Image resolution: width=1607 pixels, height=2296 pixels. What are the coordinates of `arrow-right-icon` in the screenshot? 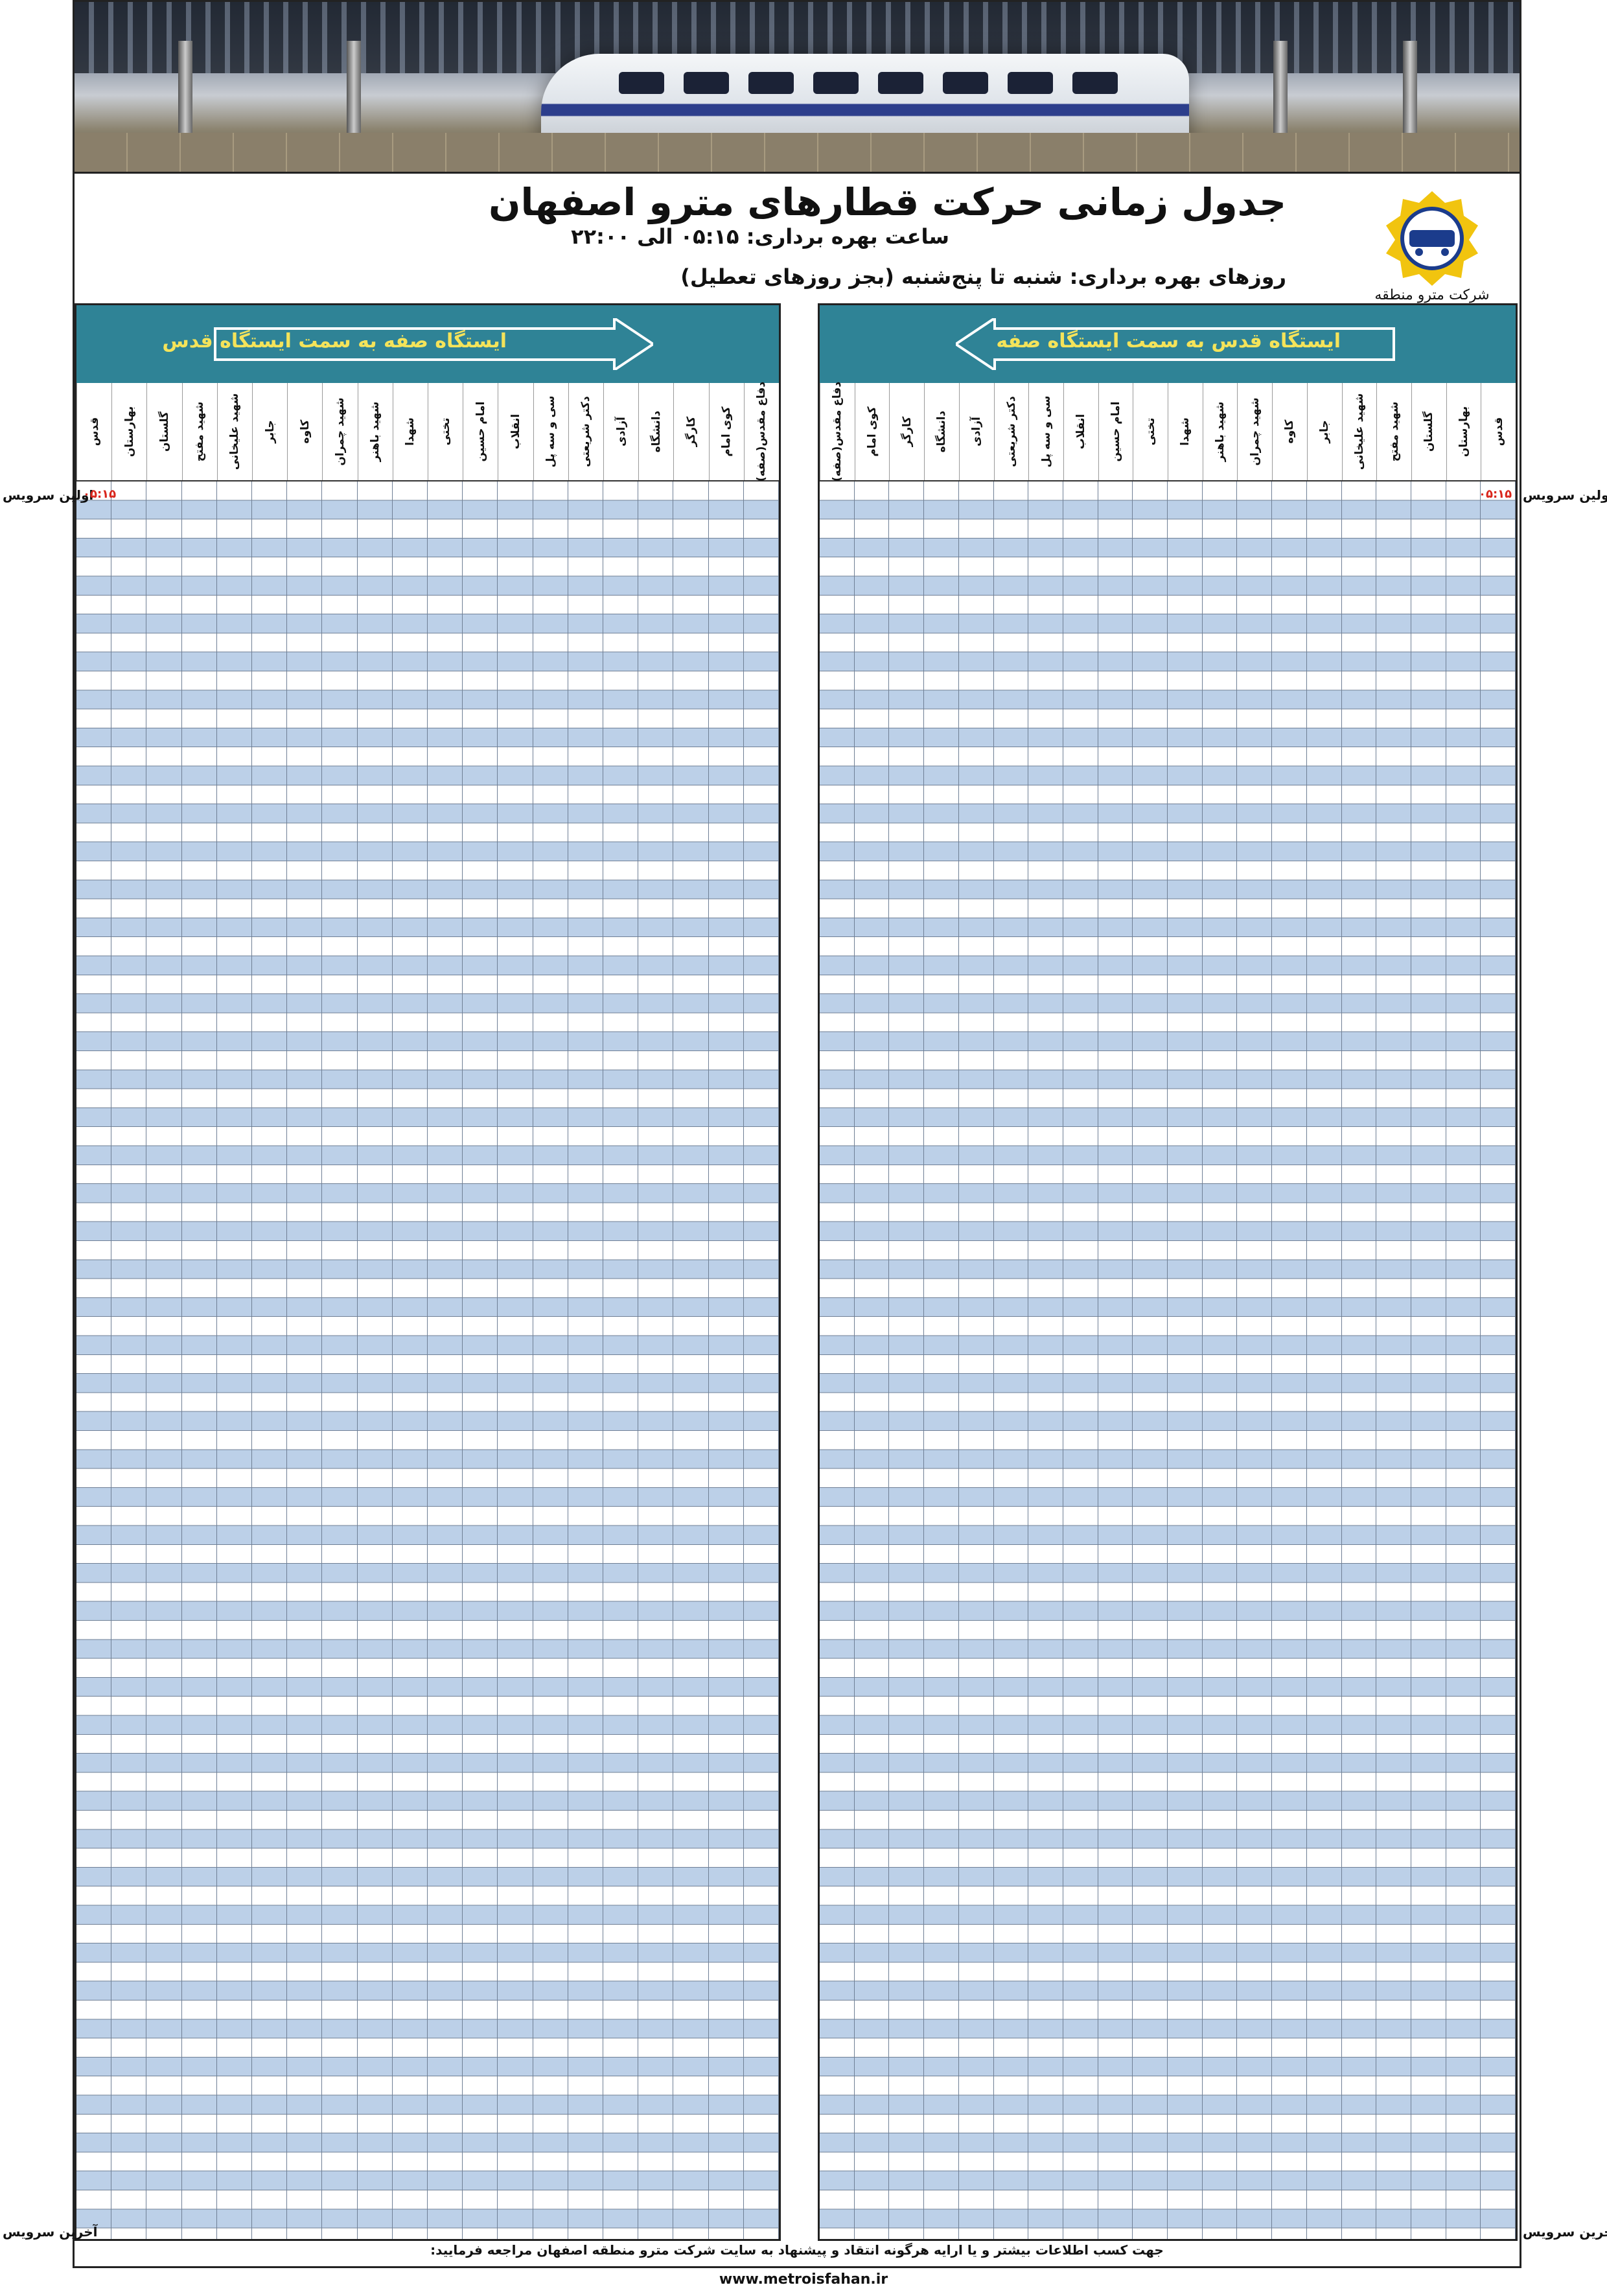 It's located at (433, 344).